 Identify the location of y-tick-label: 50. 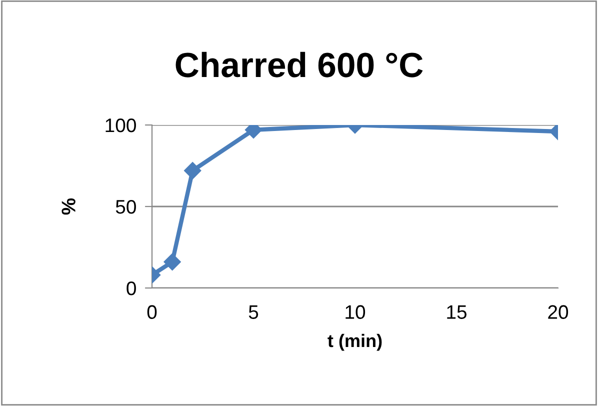
(126, 207).